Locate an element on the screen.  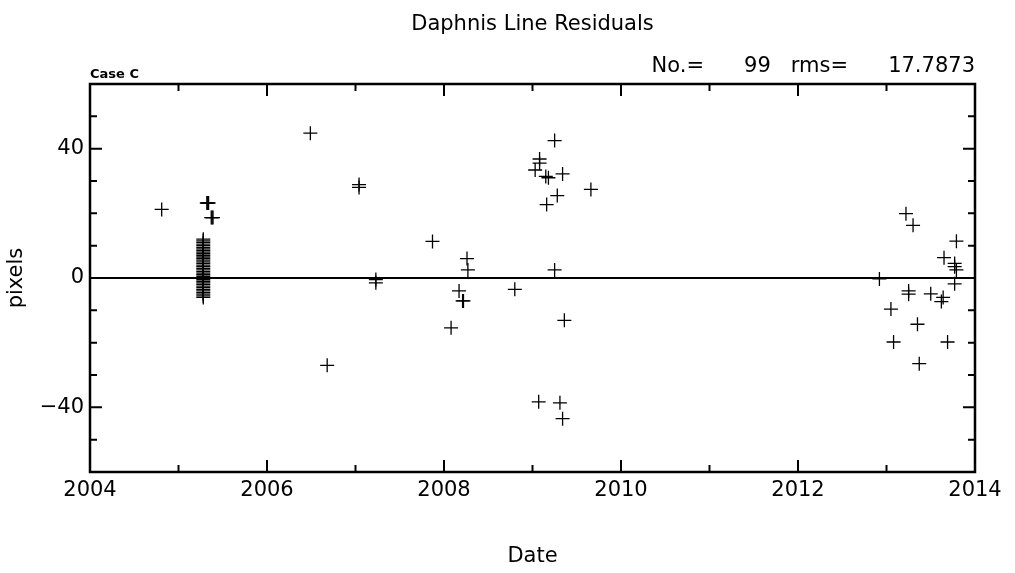
text: No.= 99 rms= 17.7873 is located at coordinates (813, 65).